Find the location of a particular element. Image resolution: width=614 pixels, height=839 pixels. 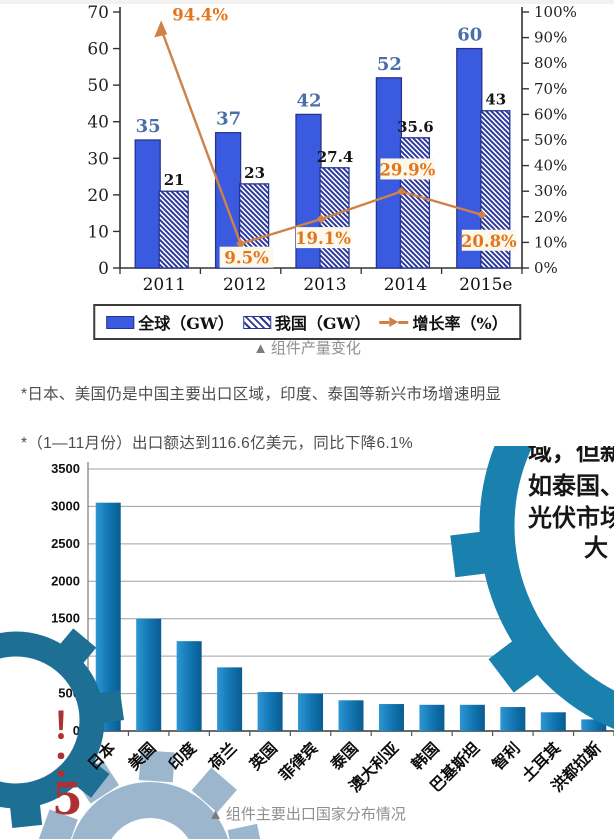

gear-clipped-text: 大 is located at coordinates (596, 548).